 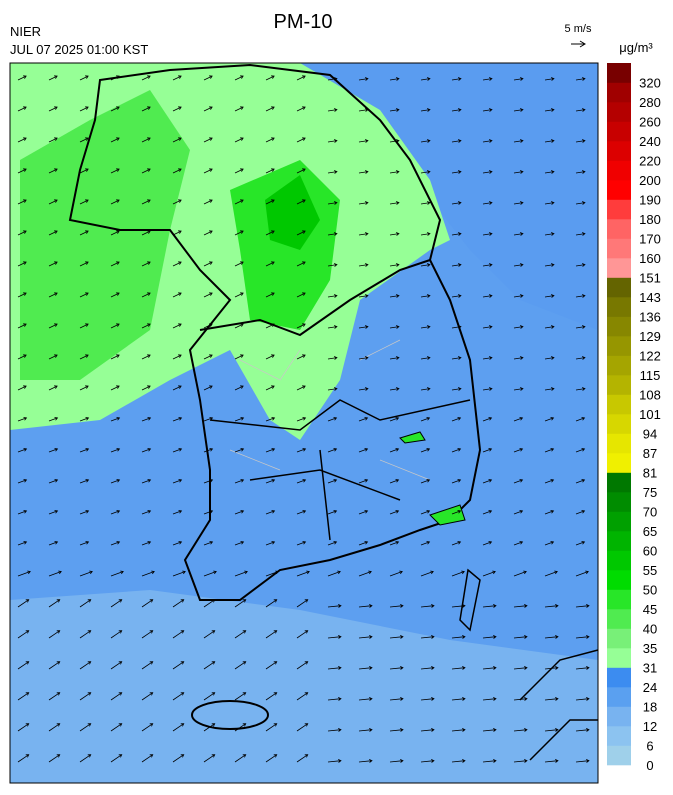 I want to click on colorbar-label: 50, so click(x=650, y=590).